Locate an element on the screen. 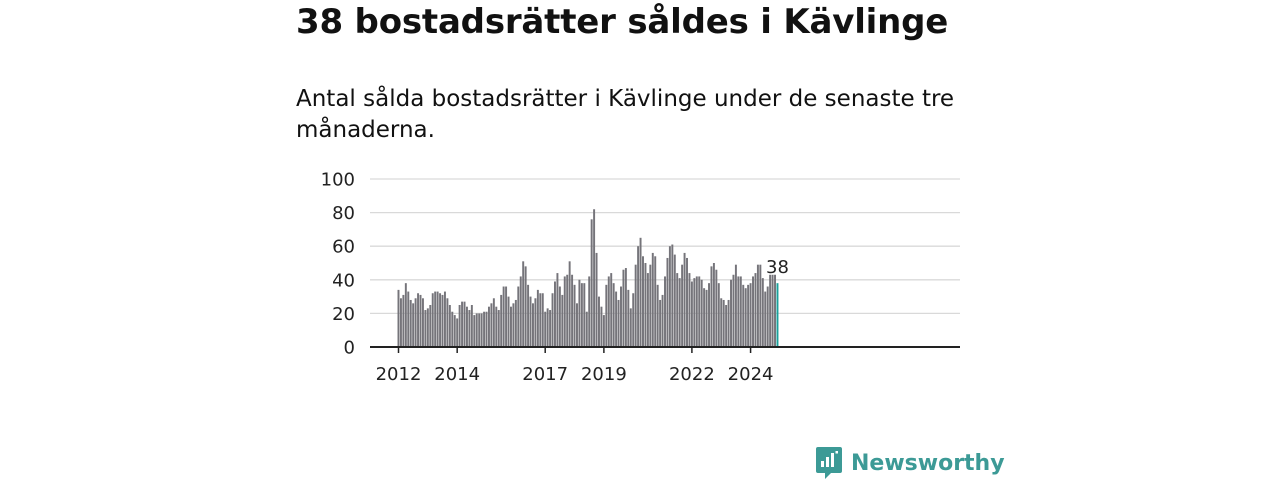  gridlines is located at coordinates (665, 246).